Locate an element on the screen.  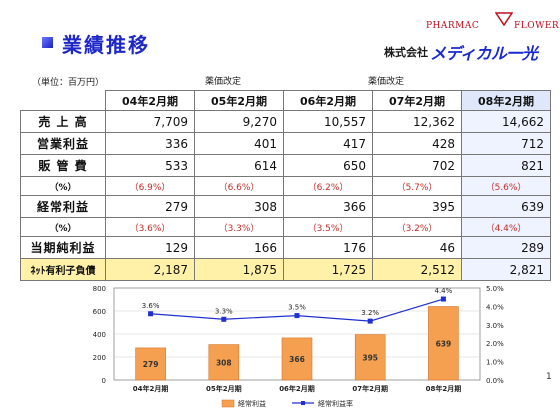
table-cell: 166 is located at coordinates (239, 247).